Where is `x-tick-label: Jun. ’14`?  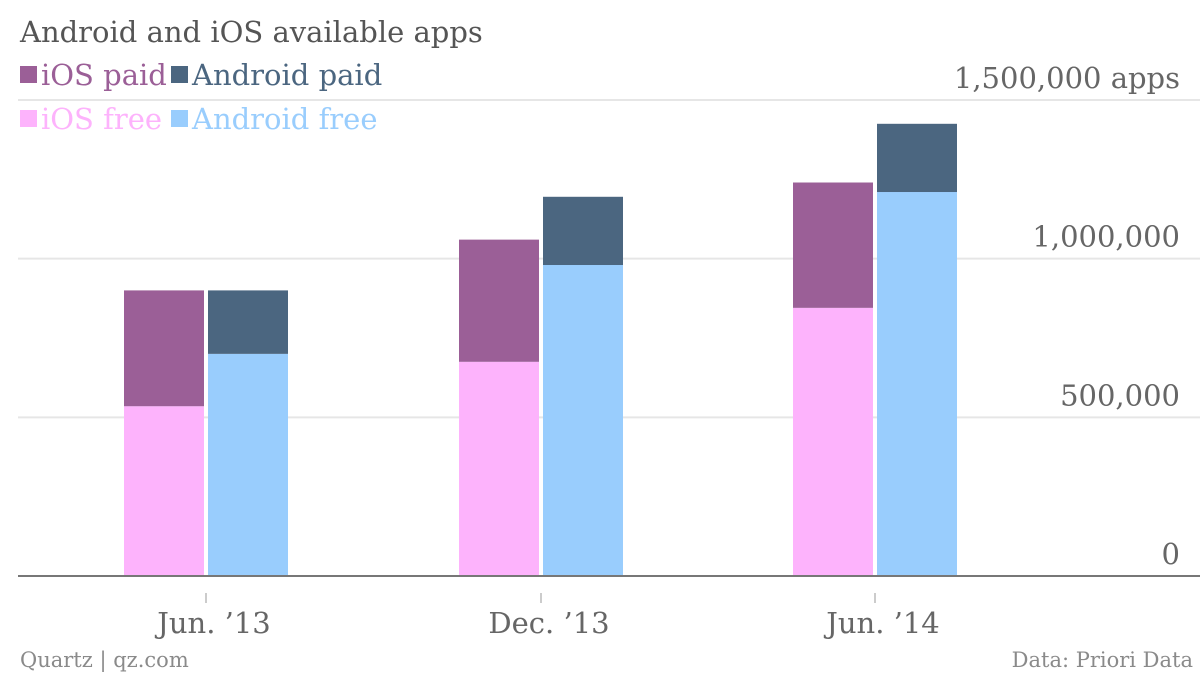 x-tick-label: Jun. ’14 is located at coordinates (881, 623).